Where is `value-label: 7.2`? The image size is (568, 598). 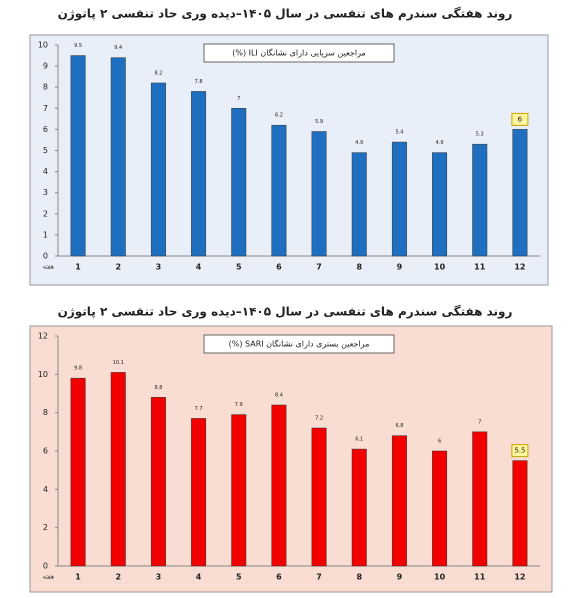 value-label: 7.2 is located at coordinates (319, 419).